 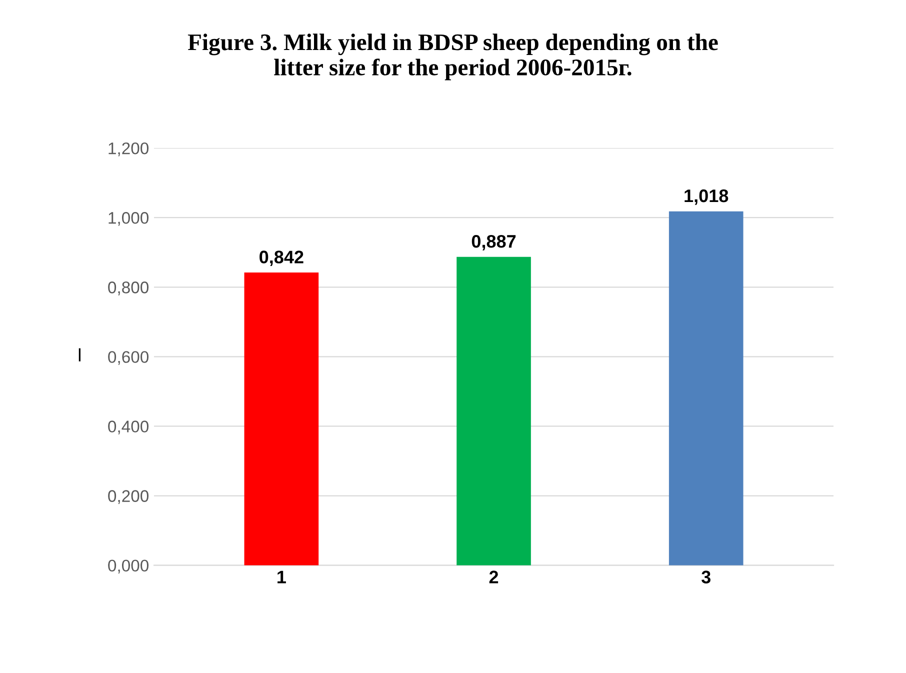 I want to click on x-tick-label: 3, so click(x=706, y=577).